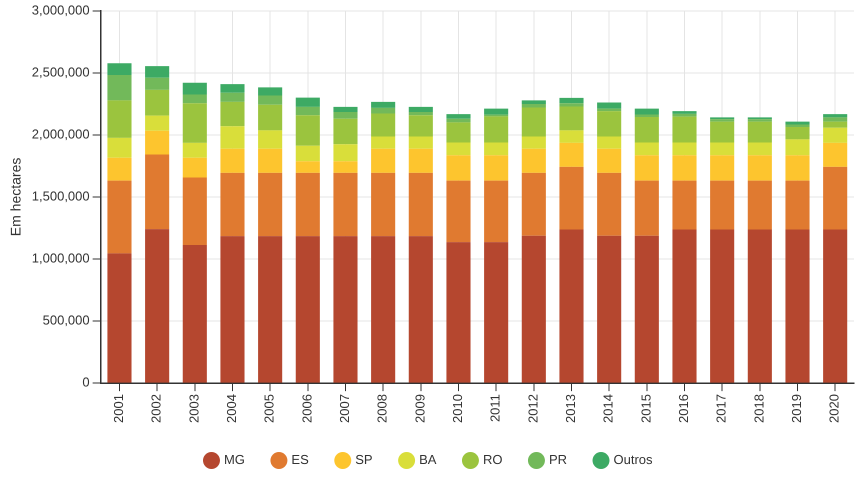 The width and height of the screenshot is (856, 483). What do you see at coordinates (364, 460) in the screenshot?
I see `legend-label: SP` at bounding box center [364, 460].